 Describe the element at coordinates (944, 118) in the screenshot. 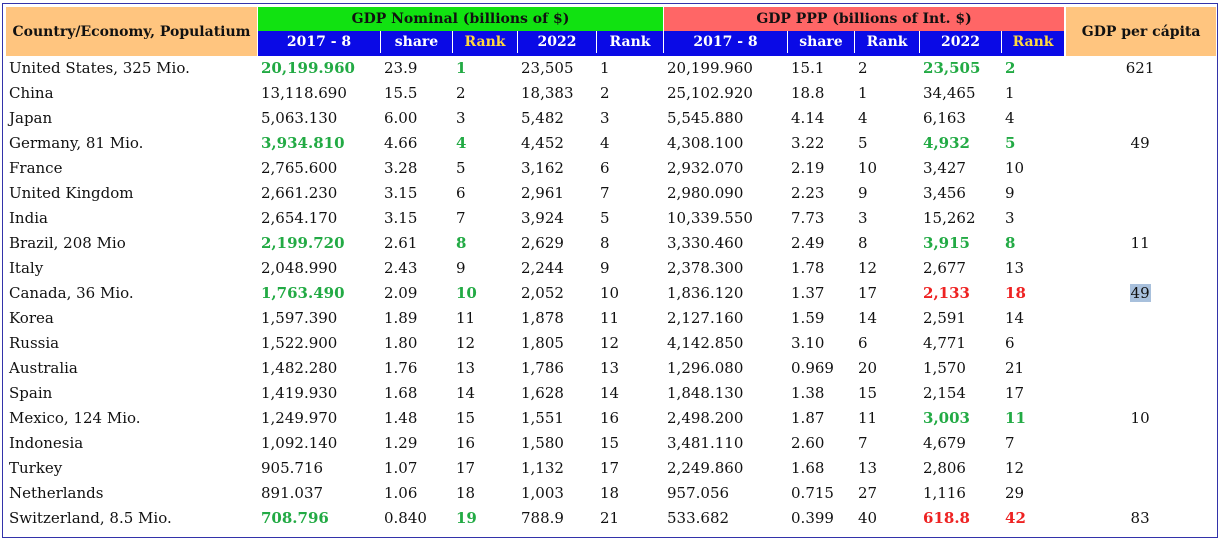

I see `cell-p22: 6,163` at that location.